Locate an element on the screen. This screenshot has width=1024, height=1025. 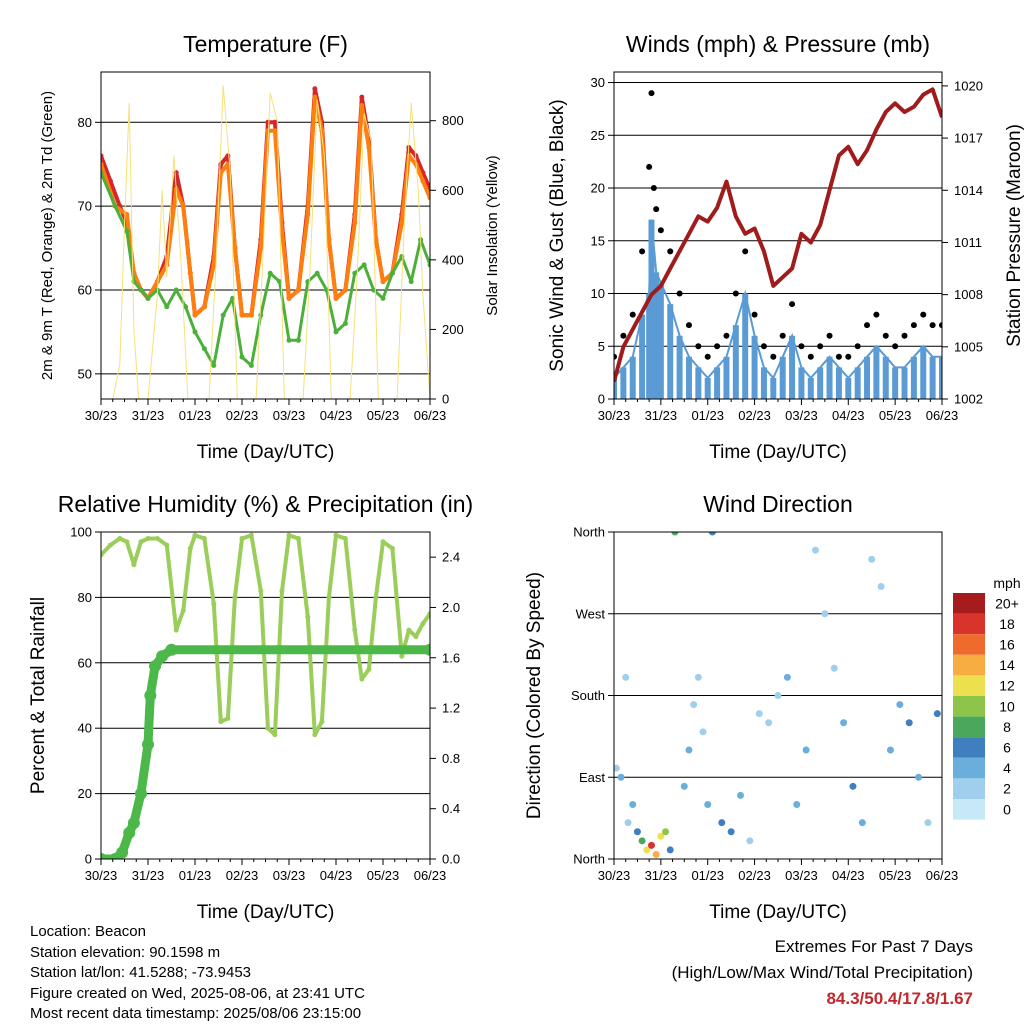
legend-label: 18 is located at coordinates (1007, 624).